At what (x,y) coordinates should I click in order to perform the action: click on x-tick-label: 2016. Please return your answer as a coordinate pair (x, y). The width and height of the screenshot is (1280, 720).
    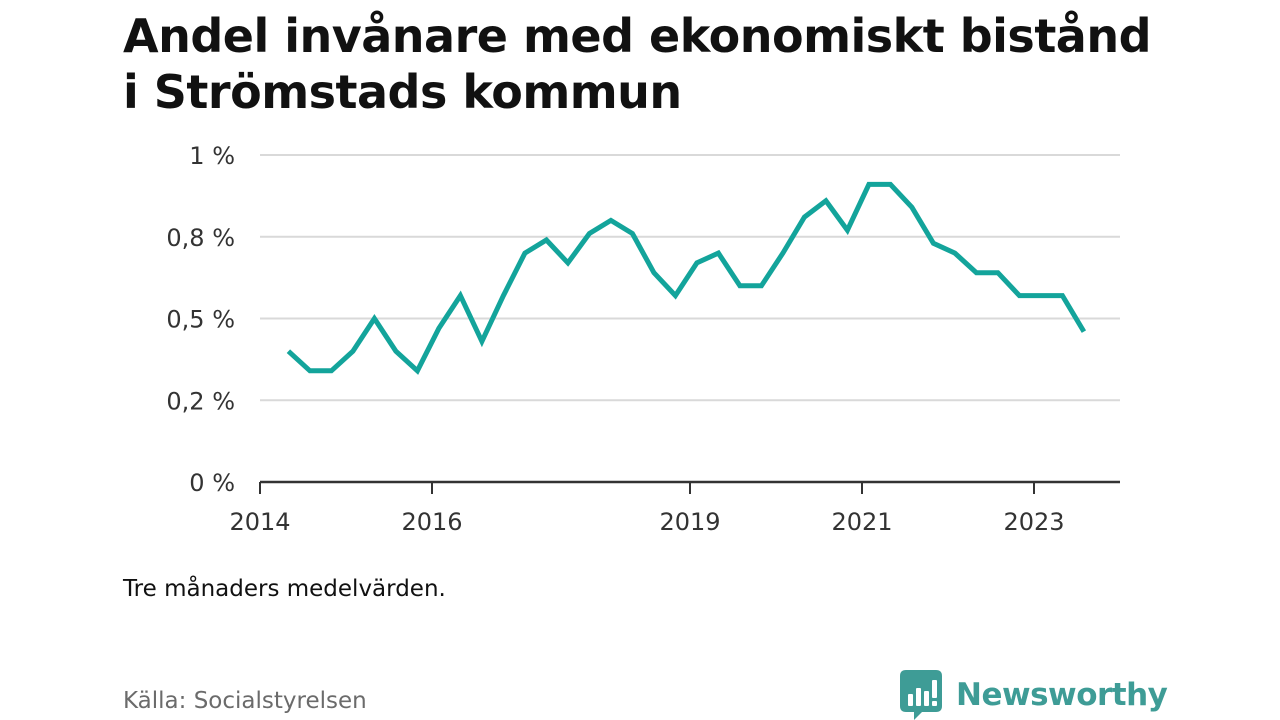
    Looking at the image, I should click on (431, 522).